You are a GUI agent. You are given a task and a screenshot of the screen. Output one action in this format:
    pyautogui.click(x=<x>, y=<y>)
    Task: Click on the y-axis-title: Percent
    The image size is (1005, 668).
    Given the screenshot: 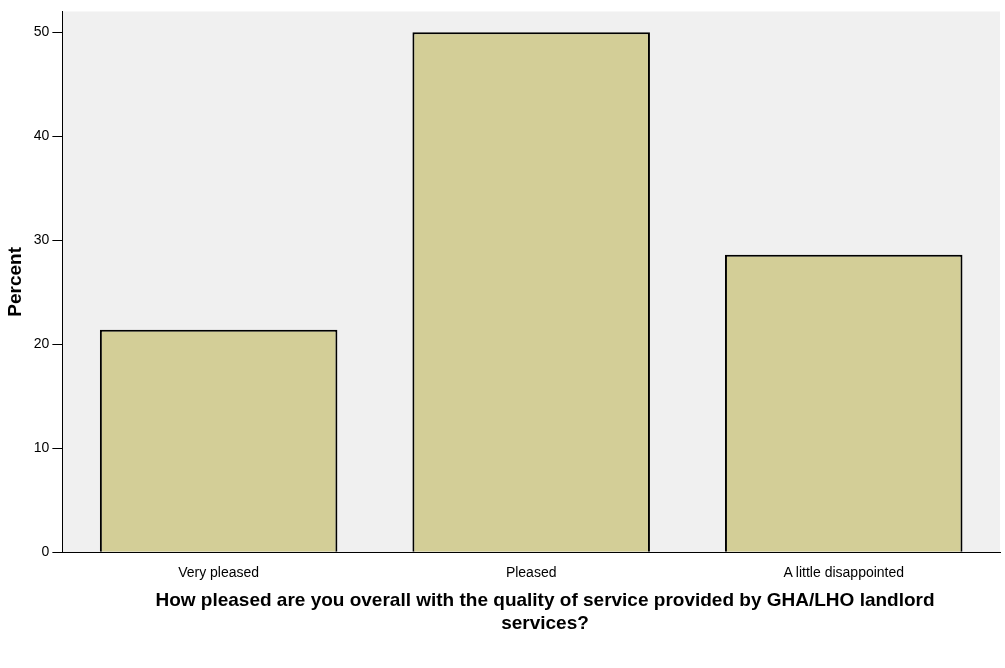 What is the action you would take?
    pyautogui.click(x=14, y=281)
    